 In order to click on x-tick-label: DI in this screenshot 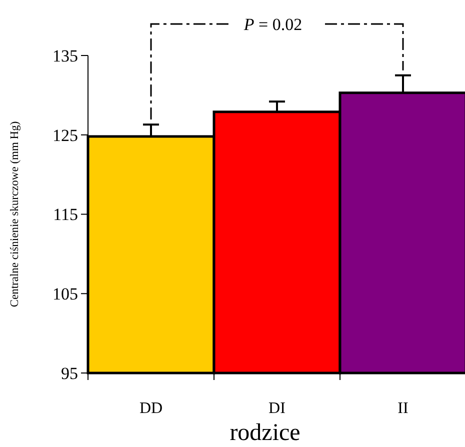, I will do `click(277, 408)`.